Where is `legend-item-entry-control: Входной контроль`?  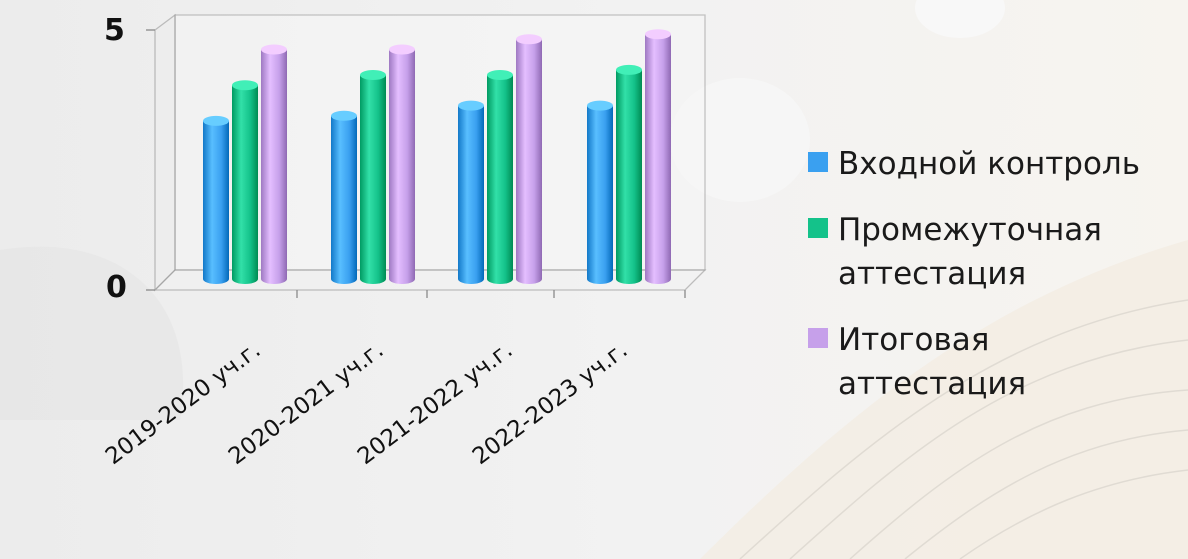 legend-item-entry-control: Входной контроль is located at coordinates (998, 164).